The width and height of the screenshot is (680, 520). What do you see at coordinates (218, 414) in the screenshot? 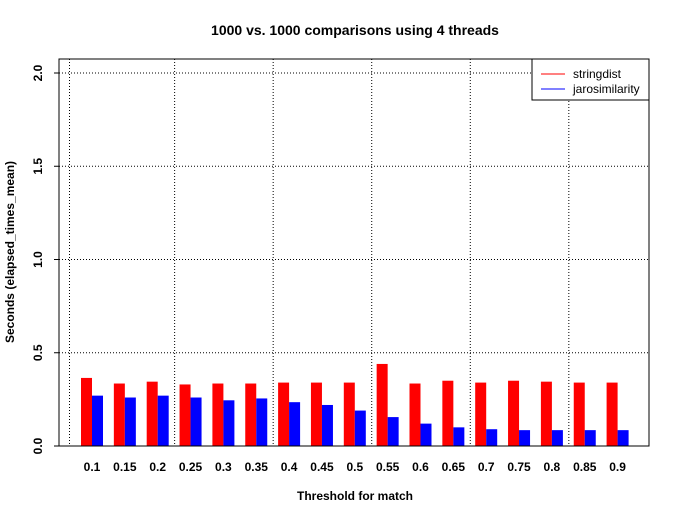
I see `bar-stringdist-0.3` at bounding box center [218, 414].